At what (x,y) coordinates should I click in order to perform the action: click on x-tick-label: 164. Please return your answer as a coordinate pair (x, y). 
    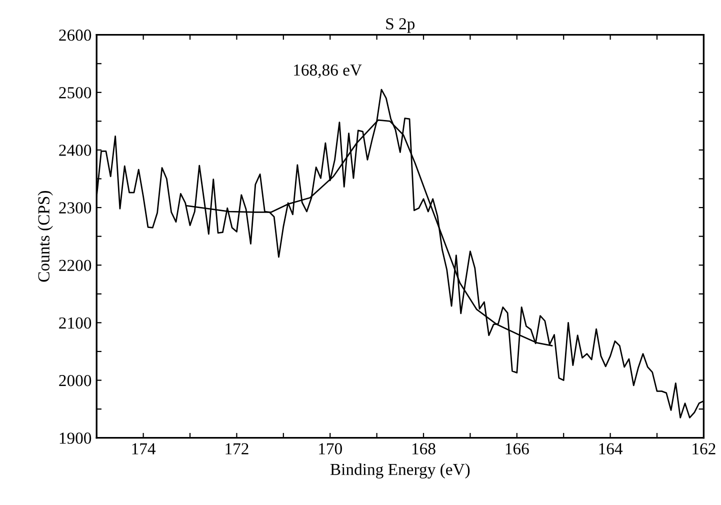
    Looking at the image, I should click on (611, 448).